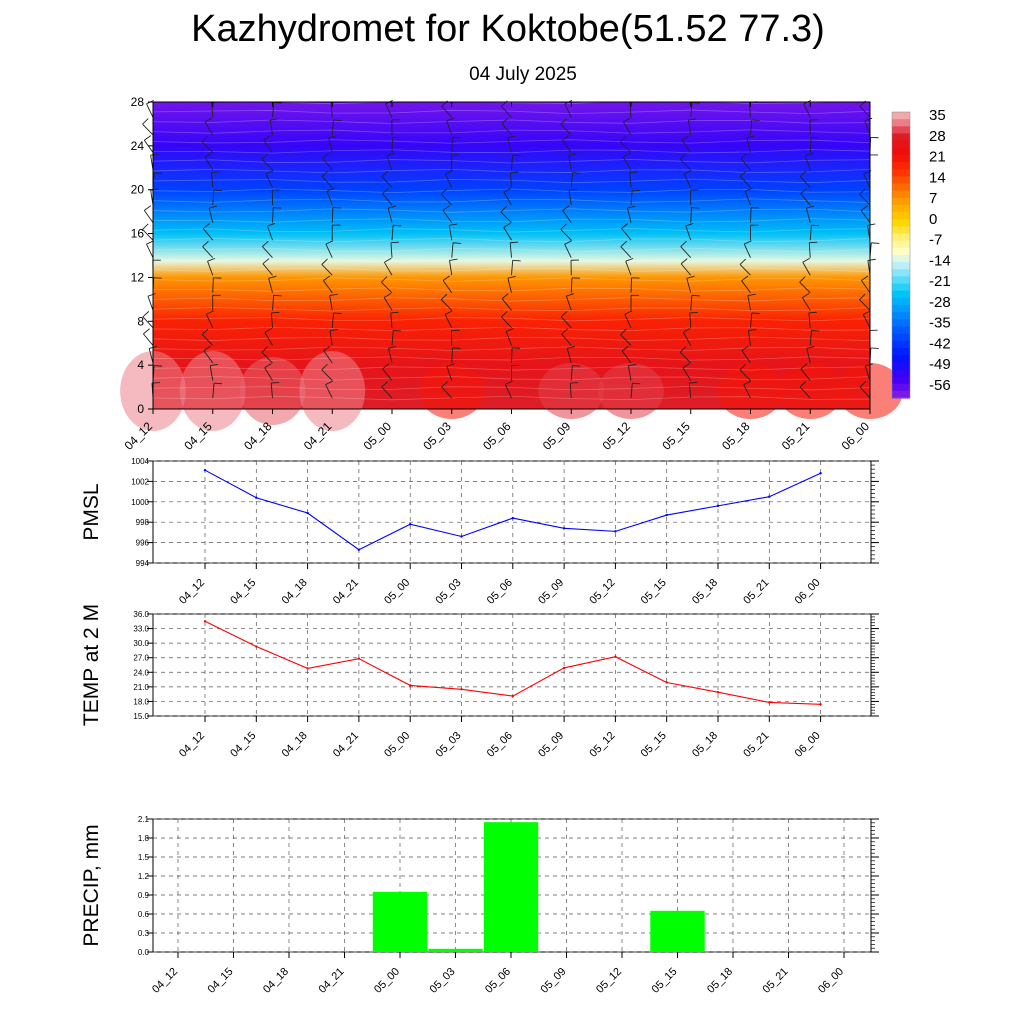  What do you see at coordinates (144, 933) in the screenshot?
I see `y-tick-label: 0.3` at bounding box center [144, 933].